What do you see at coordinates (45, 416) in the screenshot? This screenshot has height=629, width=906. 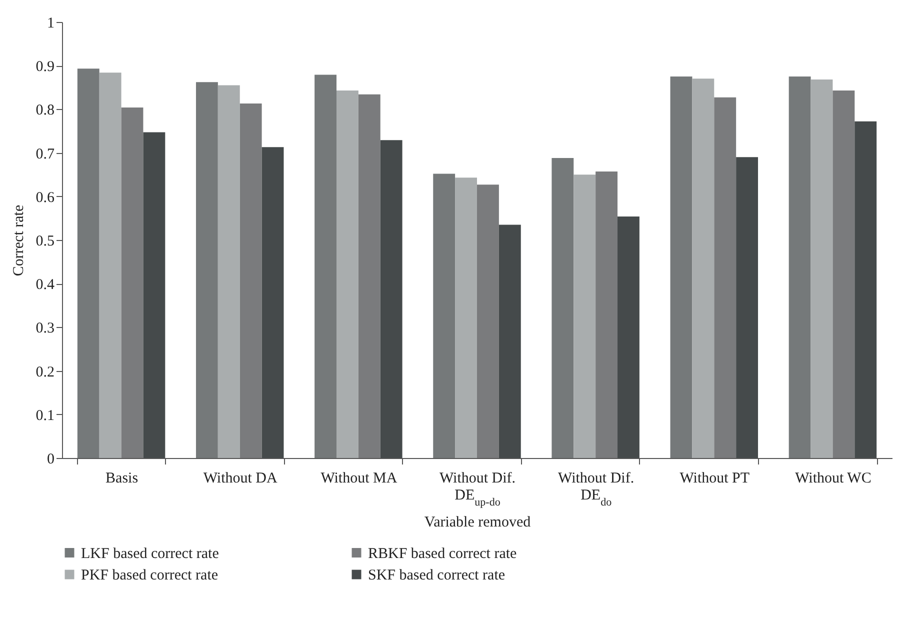 I see `y-tick-label: 0.1` at bounding box center [45, 416].